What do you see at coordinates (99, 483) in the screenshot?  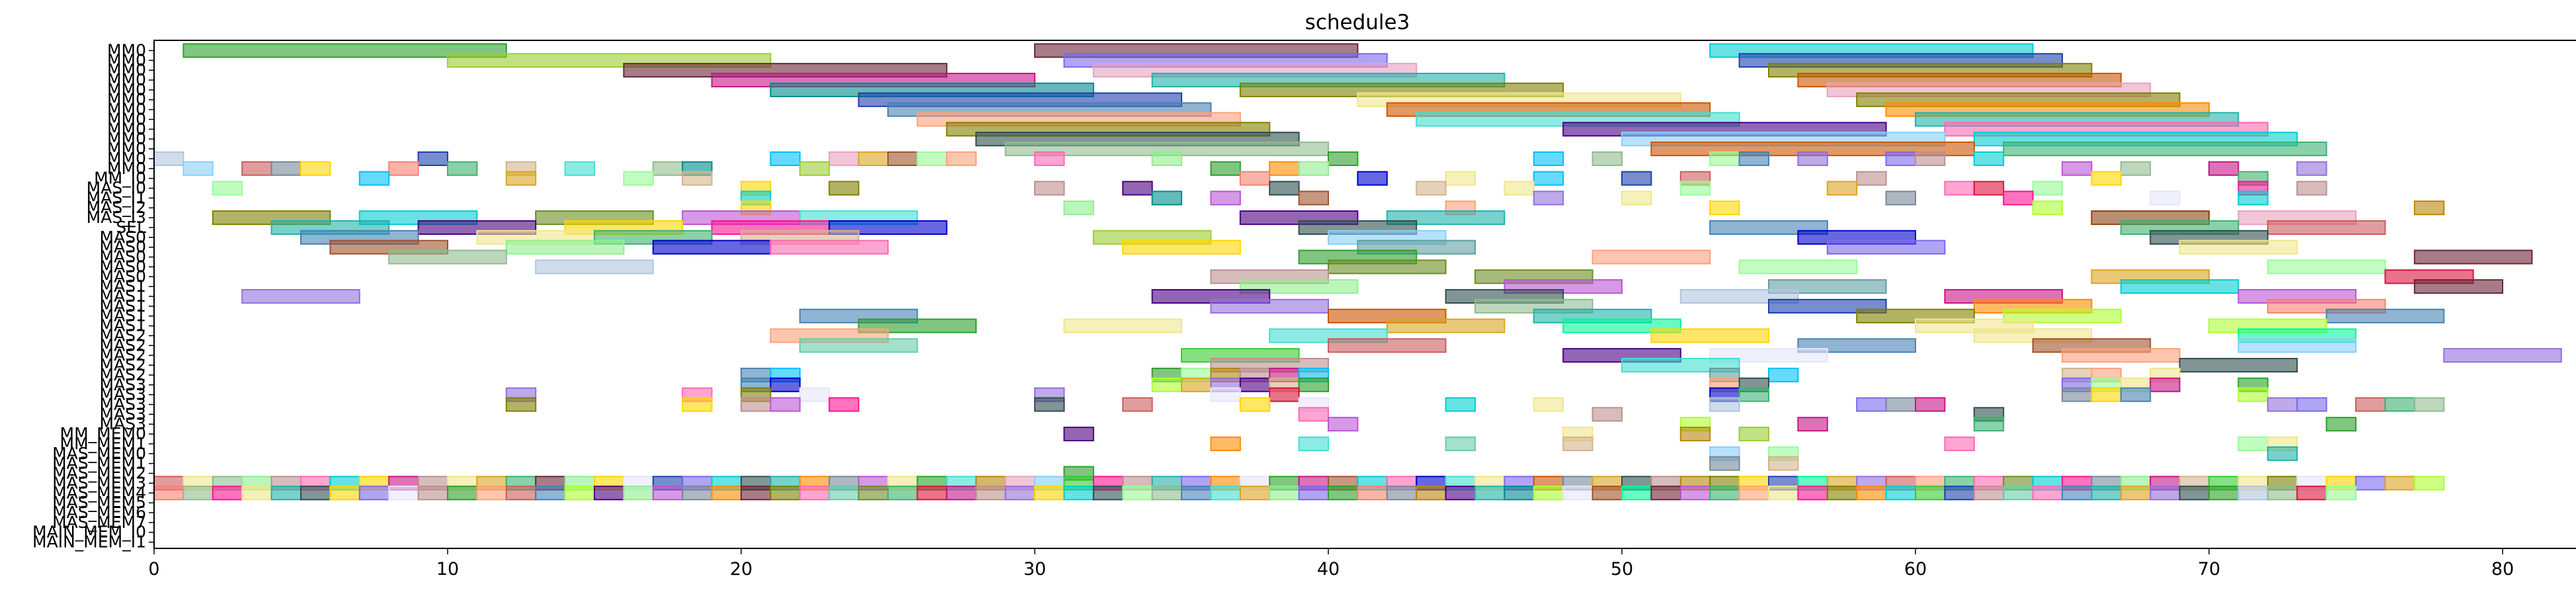 I see `y-tick-label: MAS_MEM3` at bounding box center [99, 483].